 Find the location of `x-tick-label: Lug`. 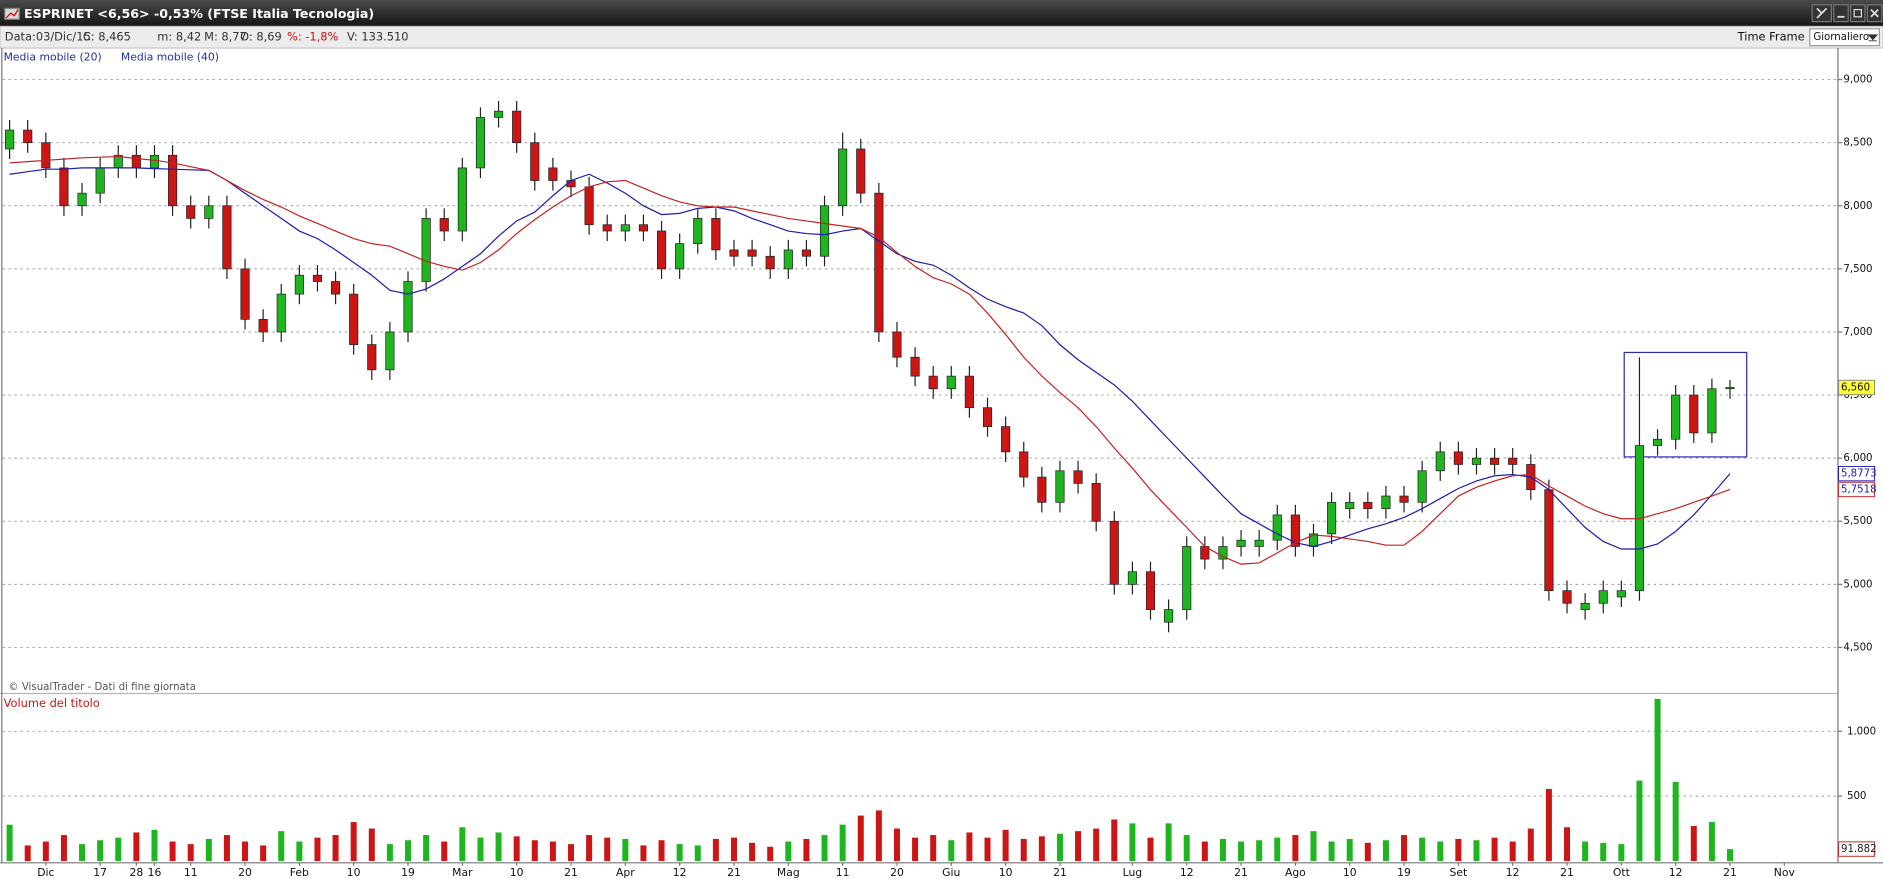

x-tick-label: Lug is located at coordinates (1133, 872).